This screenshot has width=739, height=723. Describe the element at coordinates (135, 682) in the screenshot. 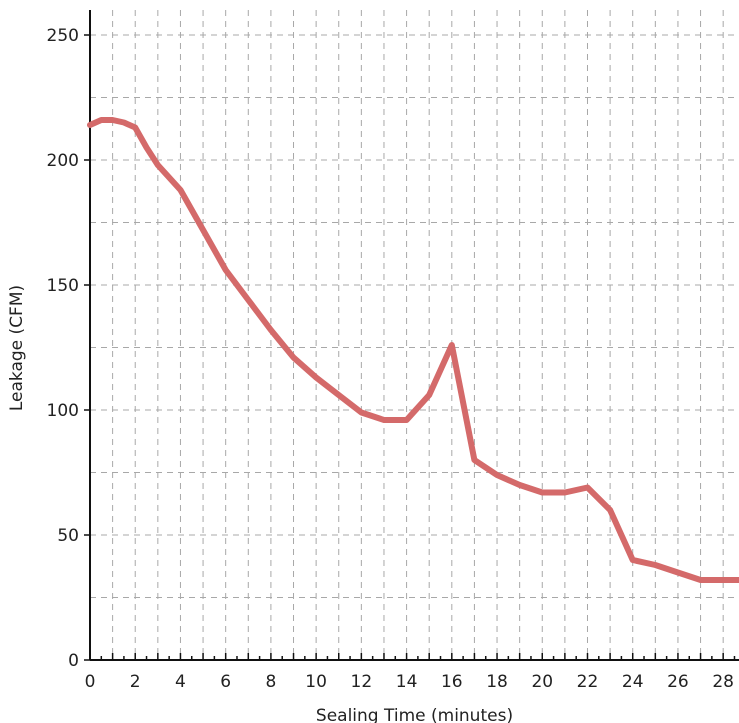

I see `x-tick-label: 2` at that location.